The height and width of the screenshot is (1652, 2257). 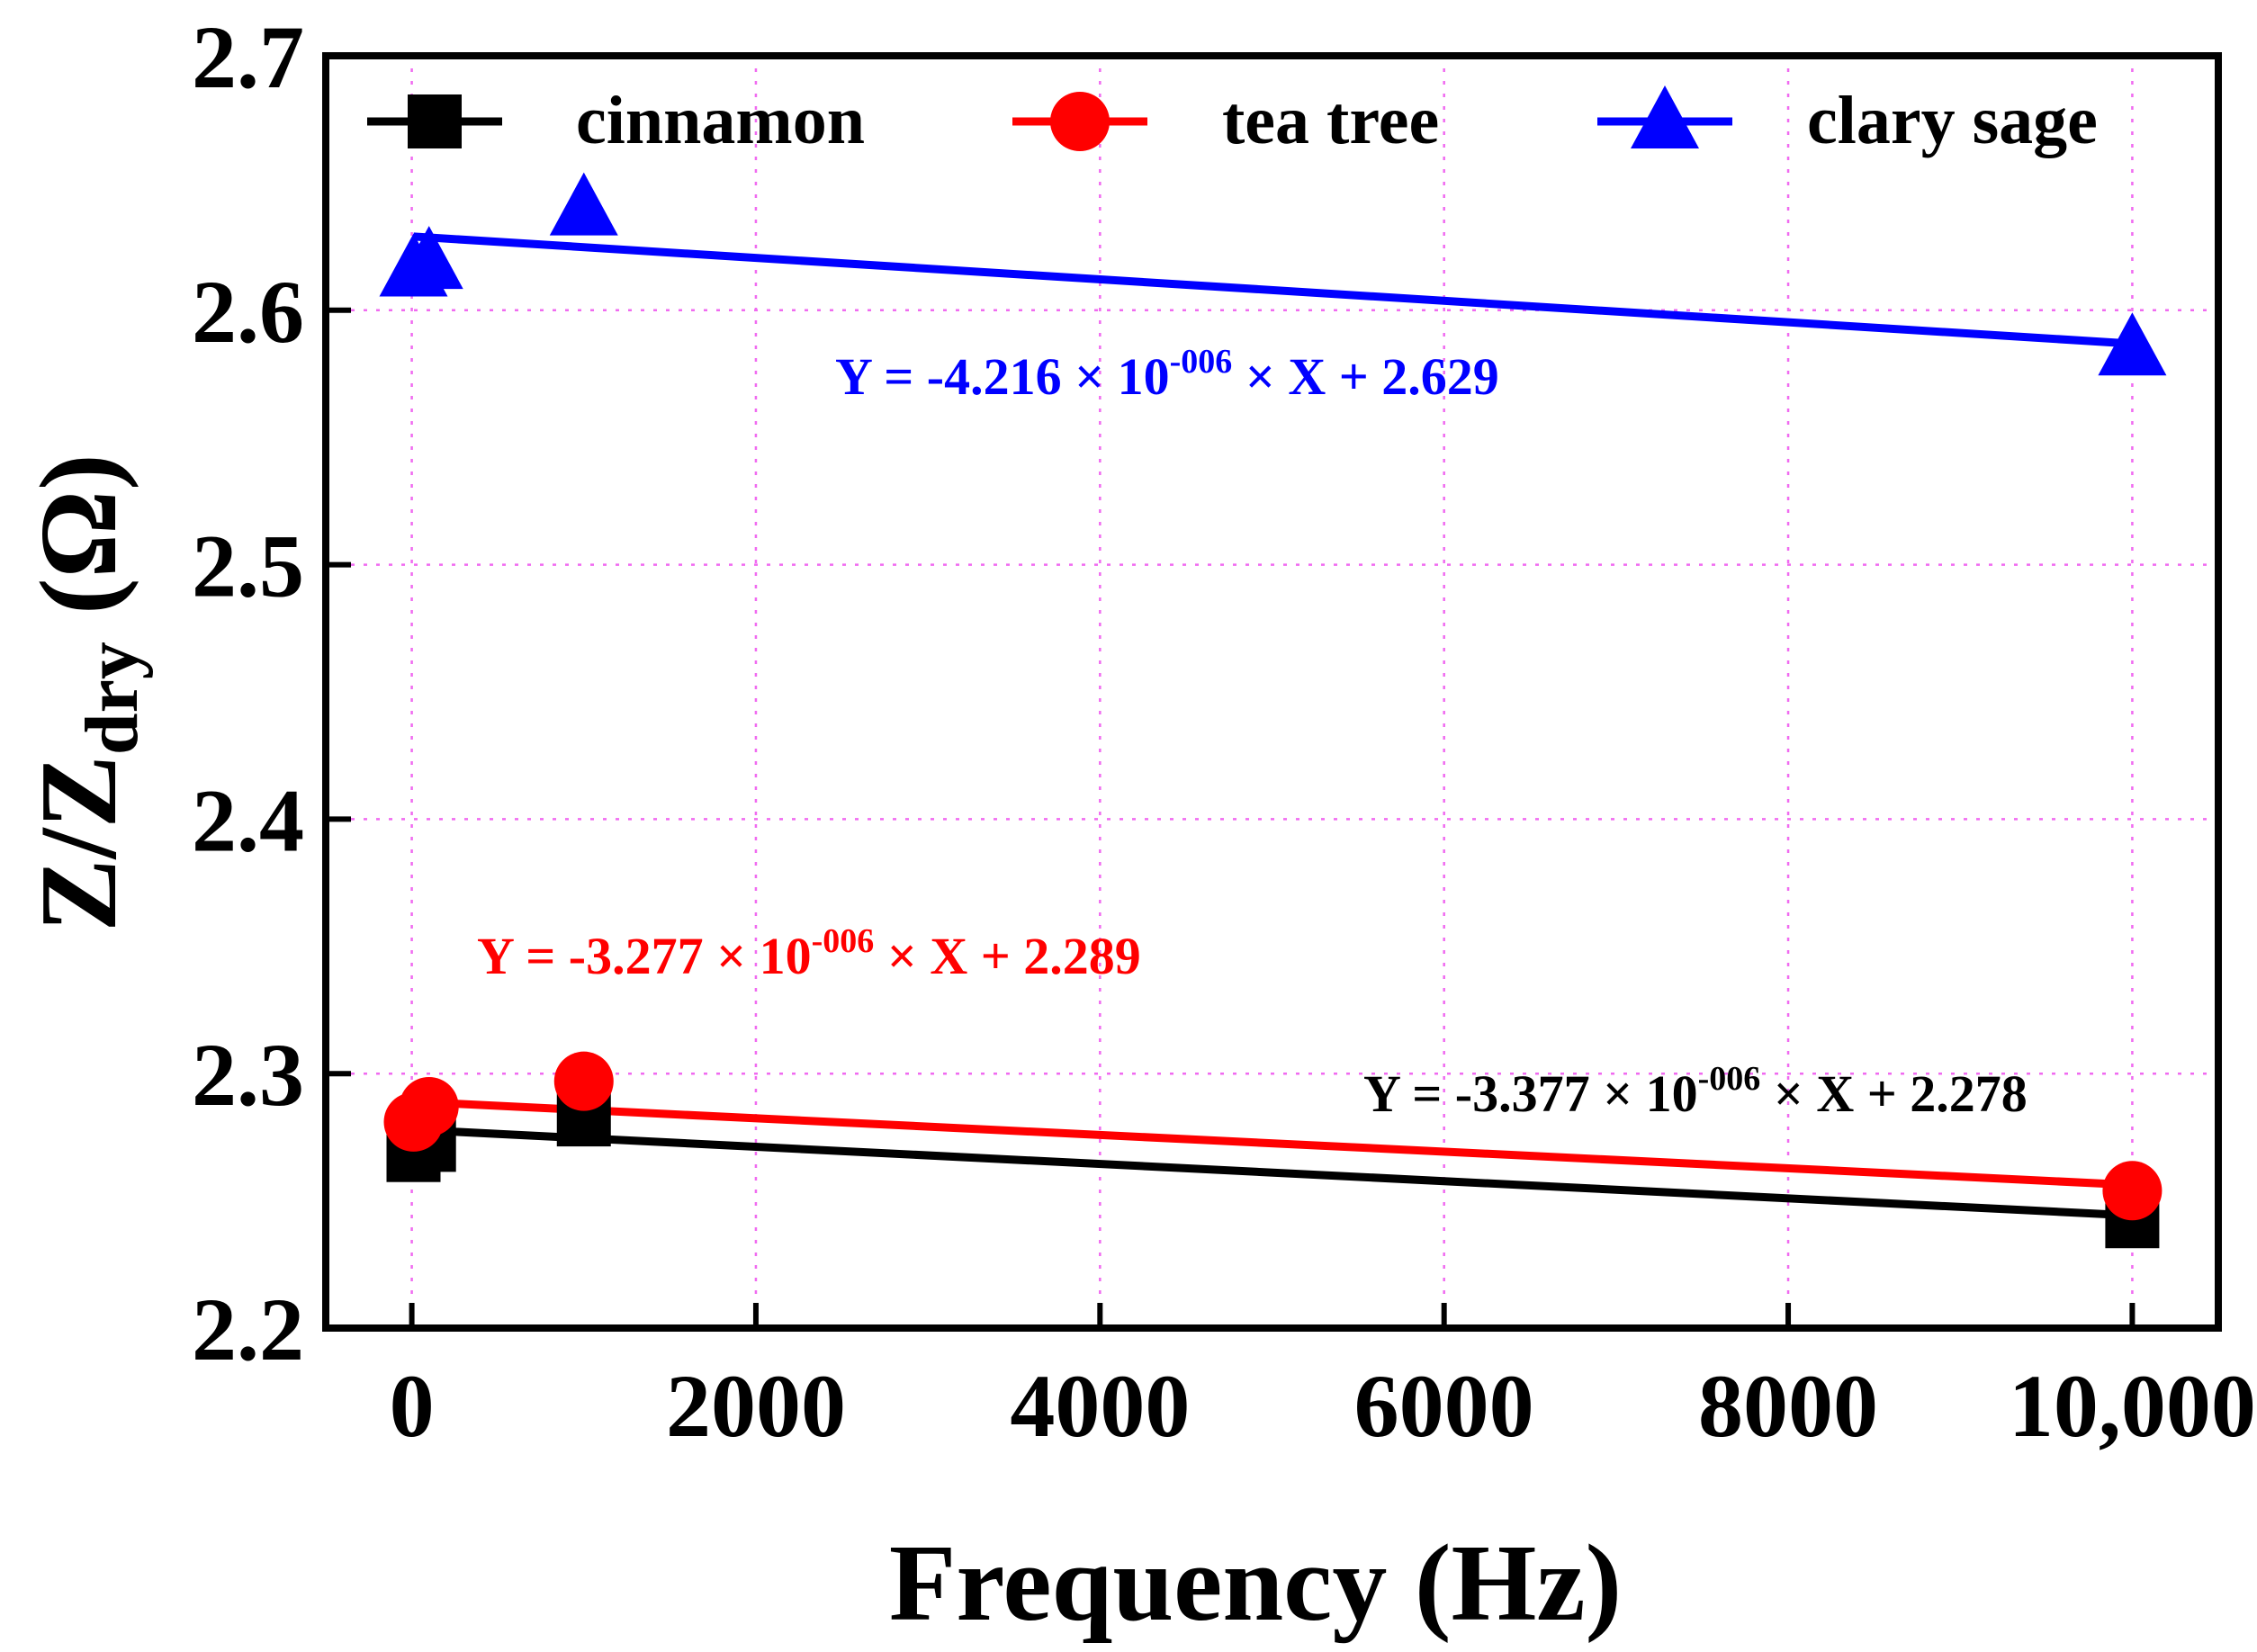 I want to click on y-axis-title-main: Z/Z, so click(x=79, y=843).